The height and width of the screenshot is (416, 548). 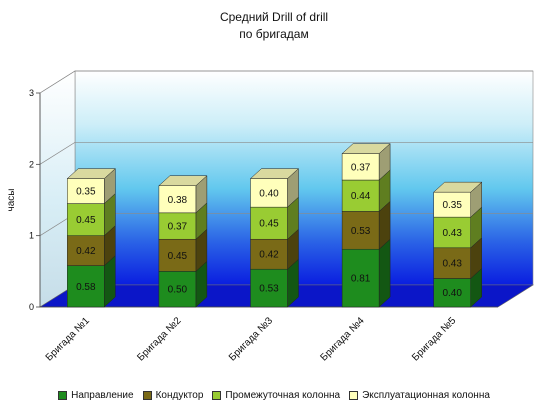 I want to click on data-label: 0.81, so click(x=361, y=279).